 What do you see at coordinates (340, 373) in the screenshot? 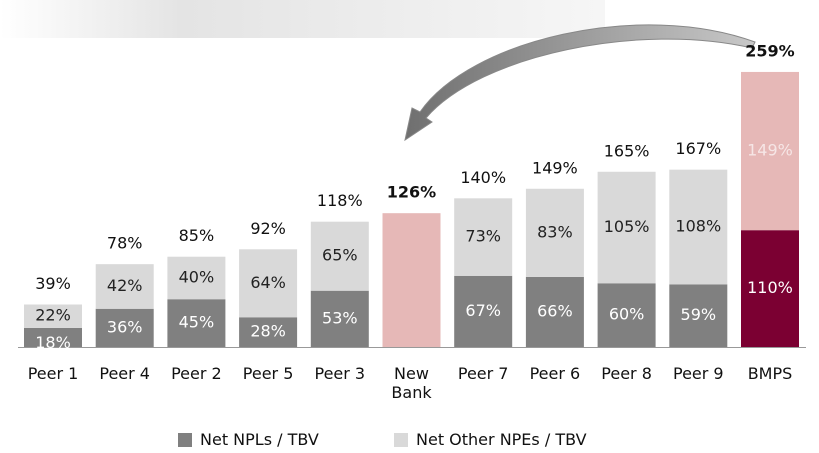
I see `x-tick-label: Peer 3` at bounding box center [340, 373].